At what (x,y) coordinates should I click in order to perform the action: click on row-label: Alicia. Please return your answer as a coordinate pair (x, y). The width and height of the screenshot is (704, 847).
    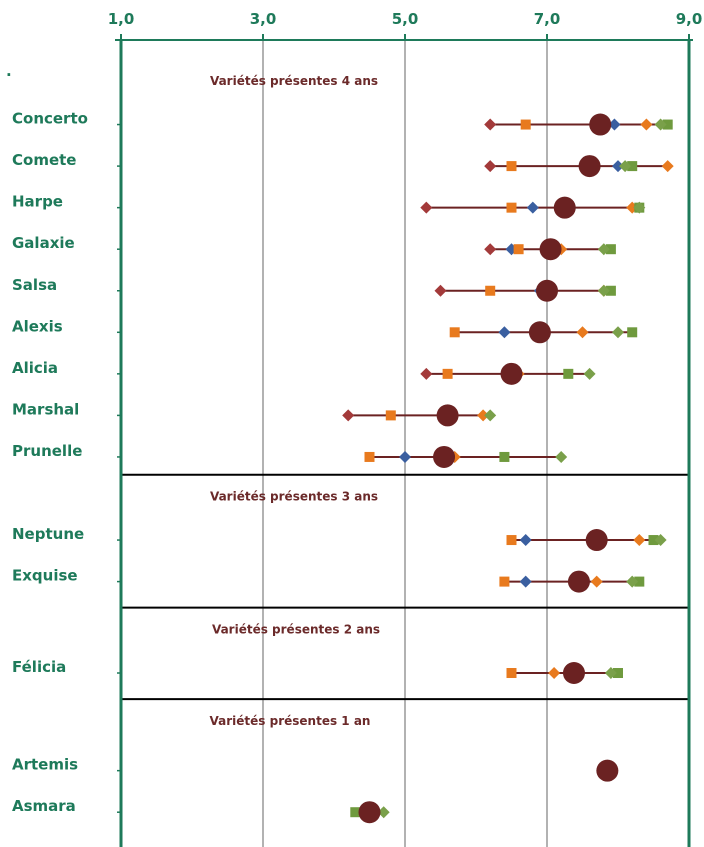
    Looking at the image, I should click on (35, 368).